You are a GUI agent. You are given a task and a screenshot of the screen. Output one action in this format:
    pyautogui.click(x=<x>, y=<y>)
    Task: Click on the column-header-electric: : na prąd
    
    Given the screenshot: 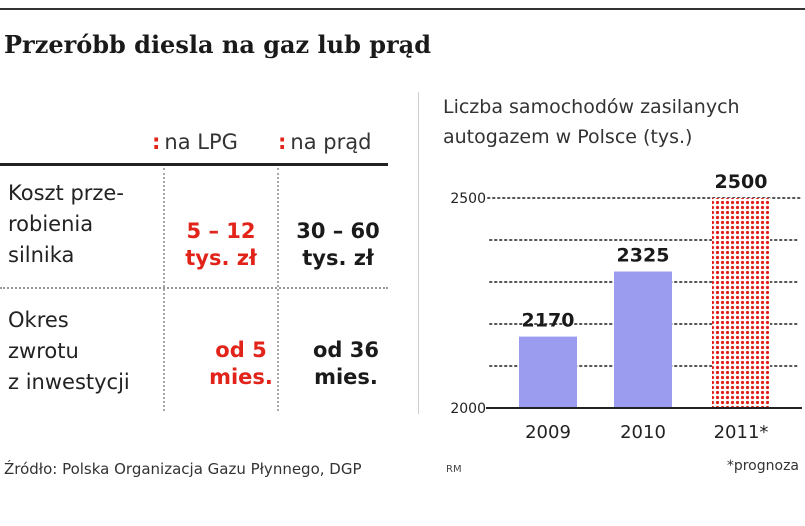 What is the action you would take?
    pyautogui.click(x=324, y=142)
    